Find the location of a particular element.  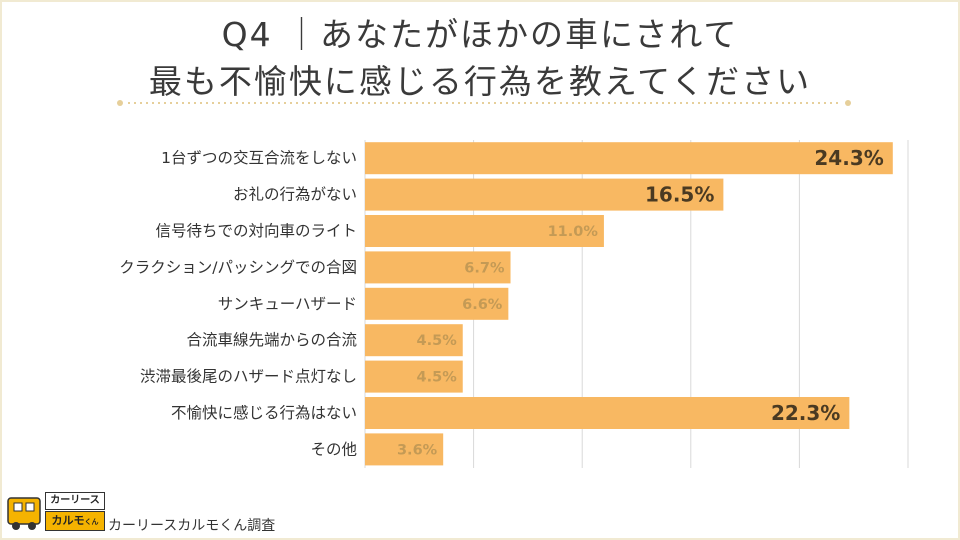

logo-bottom-suffix: くん is located at coordinates (91, 522).